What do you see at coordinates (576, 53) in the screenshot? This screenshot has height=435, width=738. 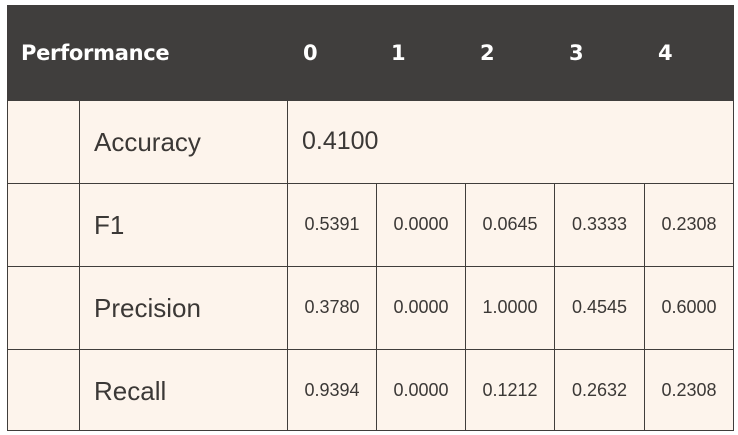 I see `header-col-3: 3` at bounding box center [576, 53].